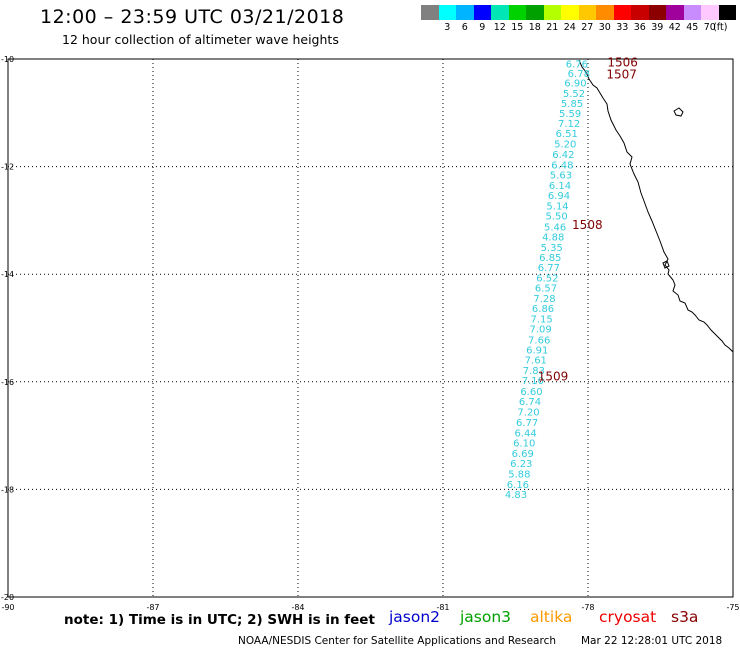  I want to click on scale-label: 9, so click(482, 27).